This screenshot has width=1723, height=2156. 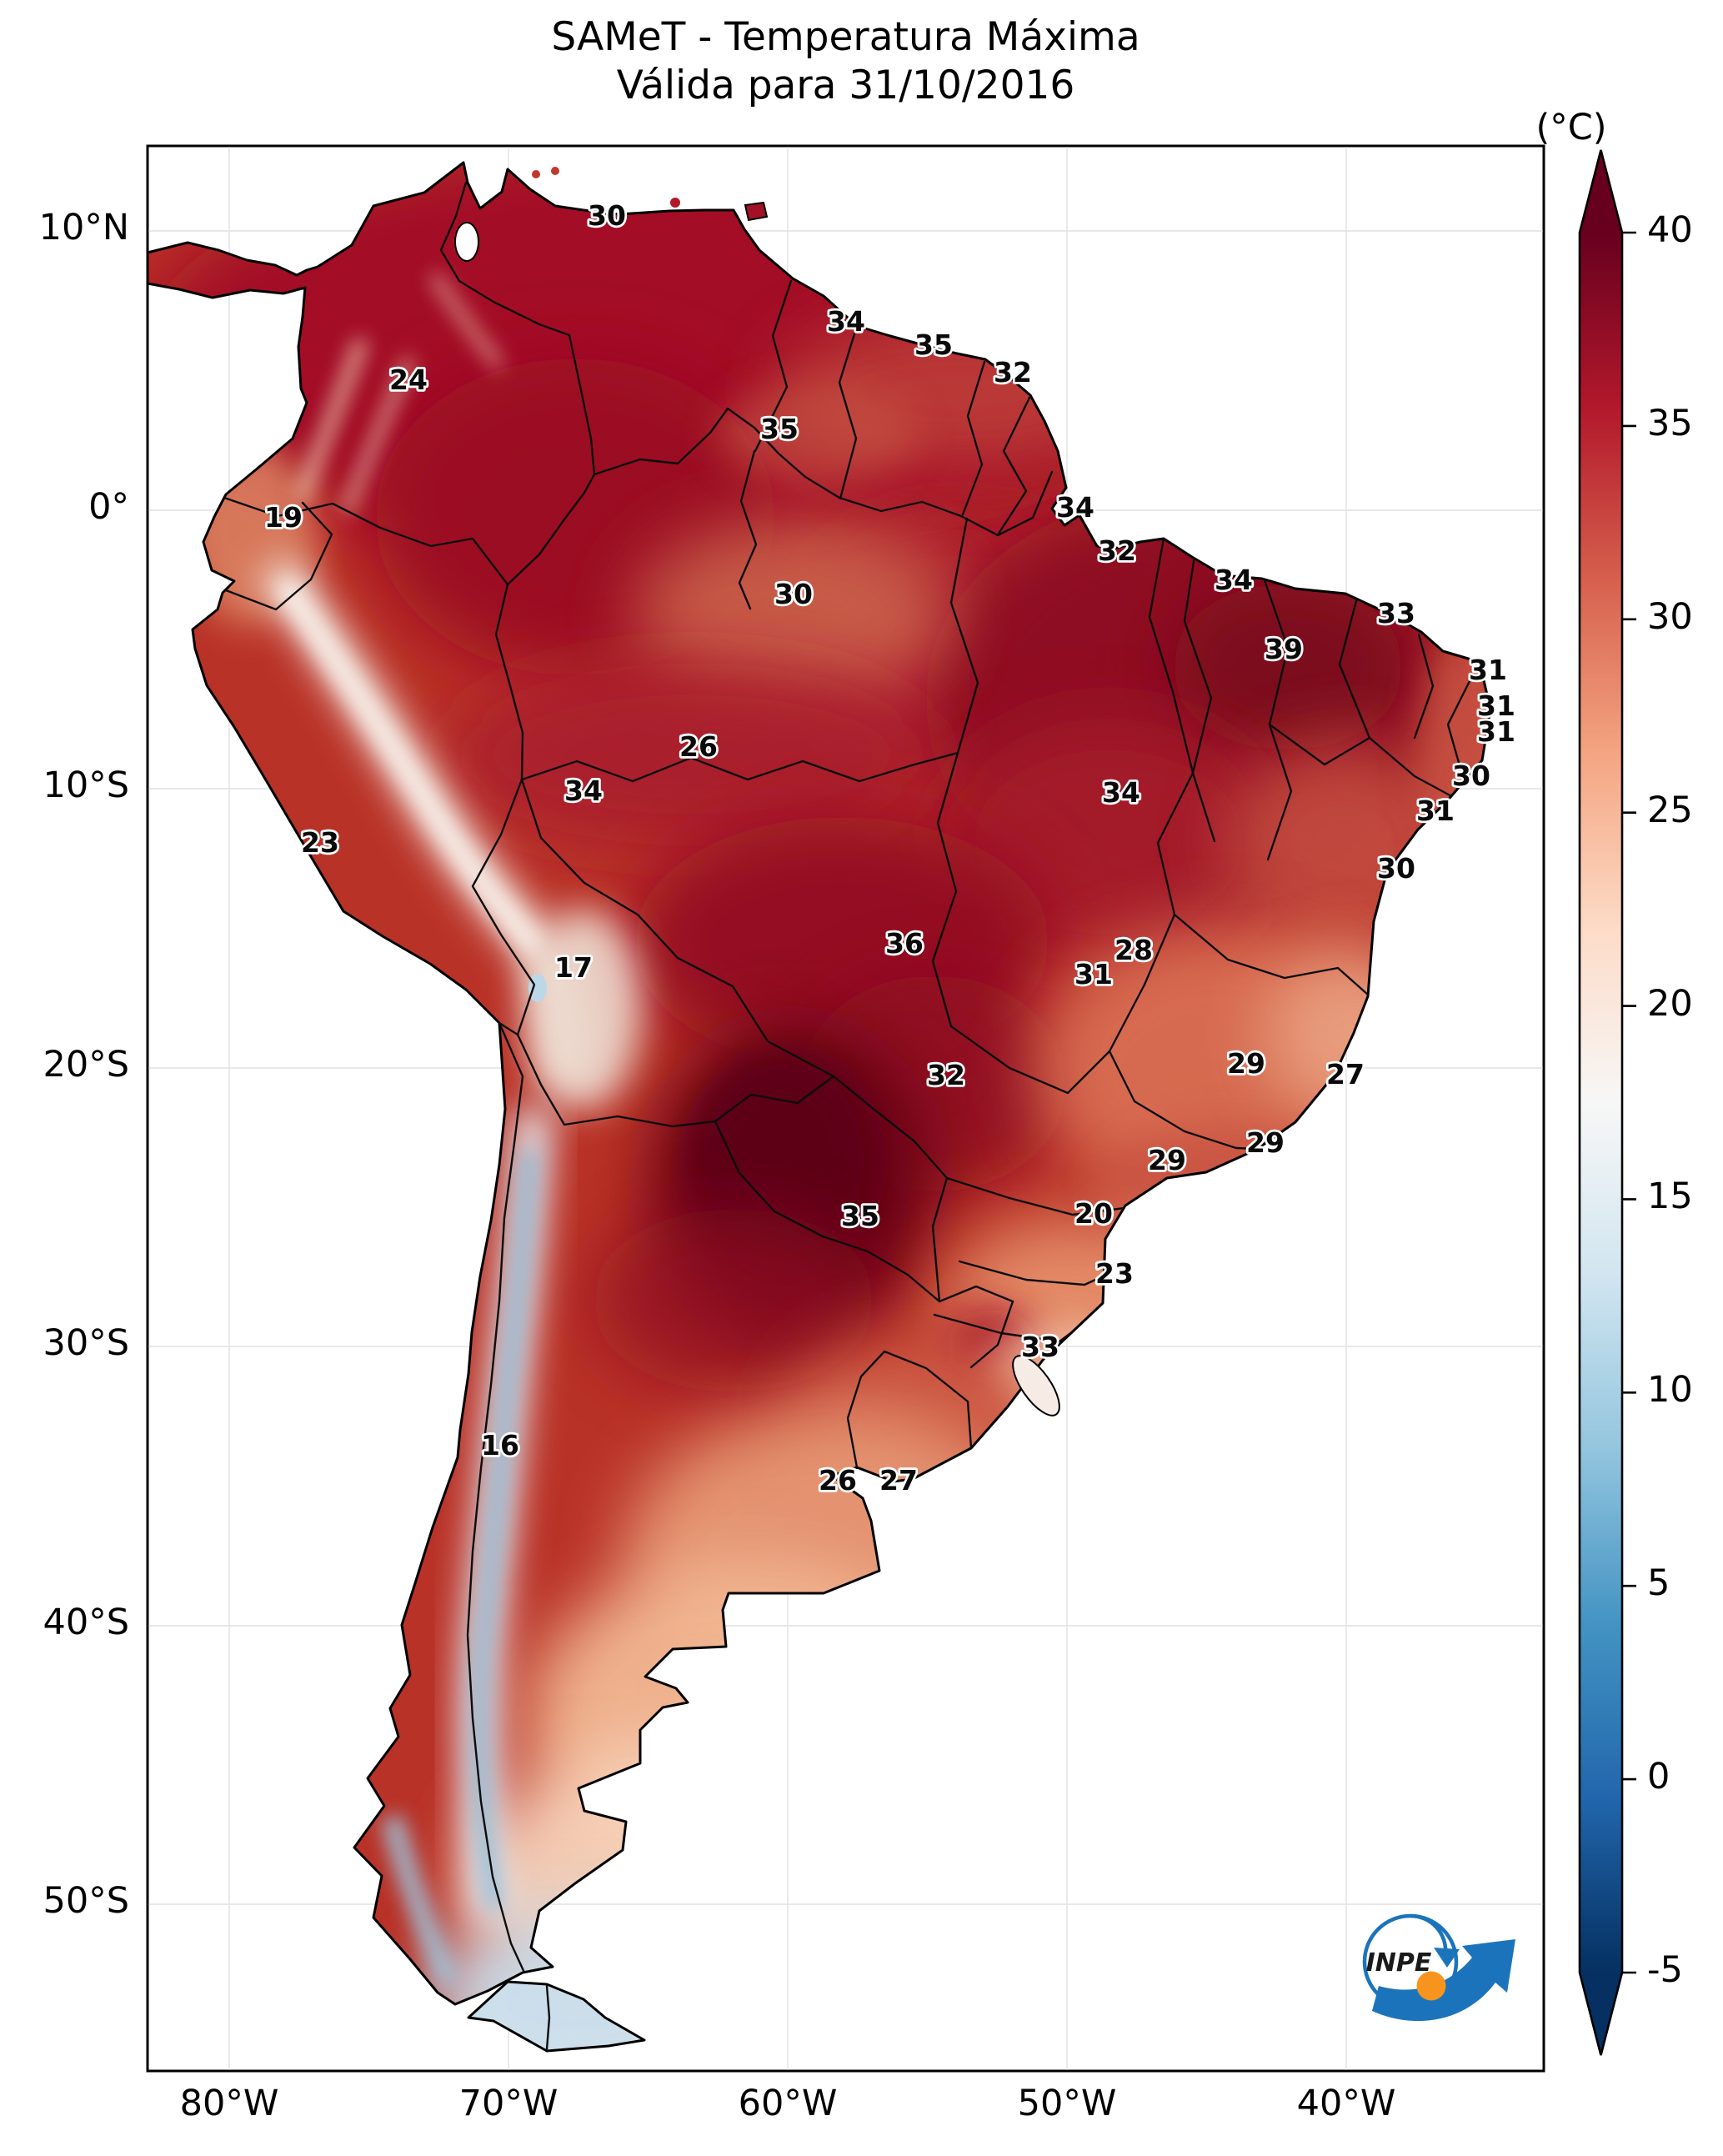 What do you see at coordinates (1399, 1963) in the screenshot?
I see `inpe-logo-text: INPE` at bounding box center [1399, 1963].